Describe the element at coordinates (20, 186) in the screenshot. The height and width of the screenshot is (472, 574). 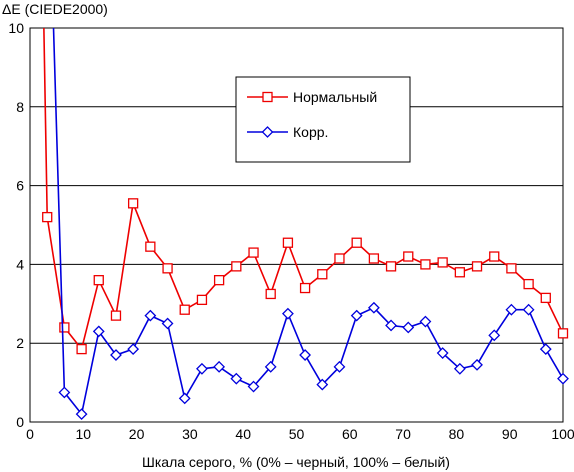
I see `y-tick-label-6: 6` at that location.